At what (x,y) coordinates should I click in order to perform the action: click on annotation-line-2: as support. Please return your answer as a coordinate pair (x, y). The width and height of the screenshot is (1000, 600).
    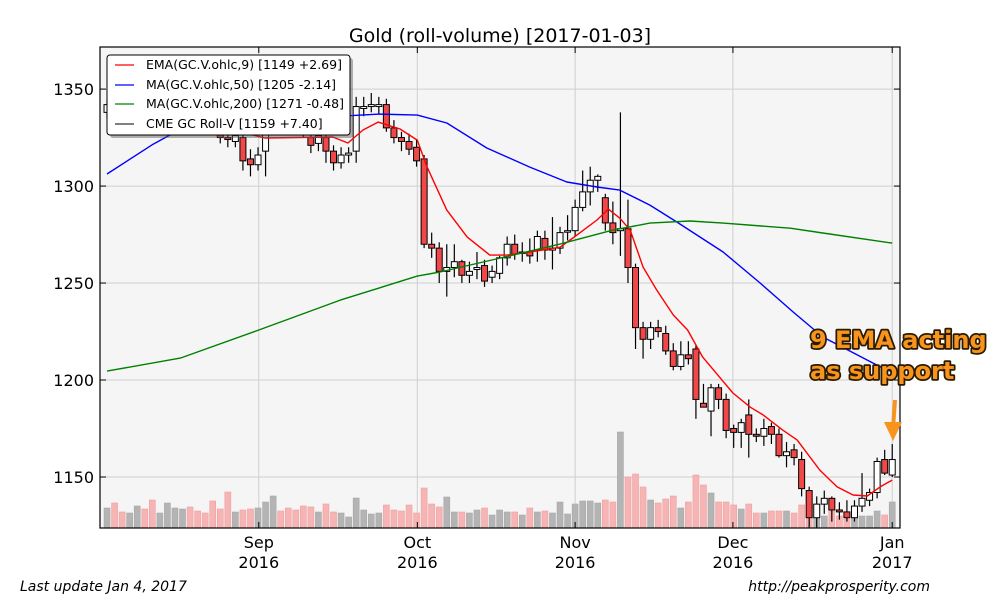
    Looking at the image, I should click on (882, 371).